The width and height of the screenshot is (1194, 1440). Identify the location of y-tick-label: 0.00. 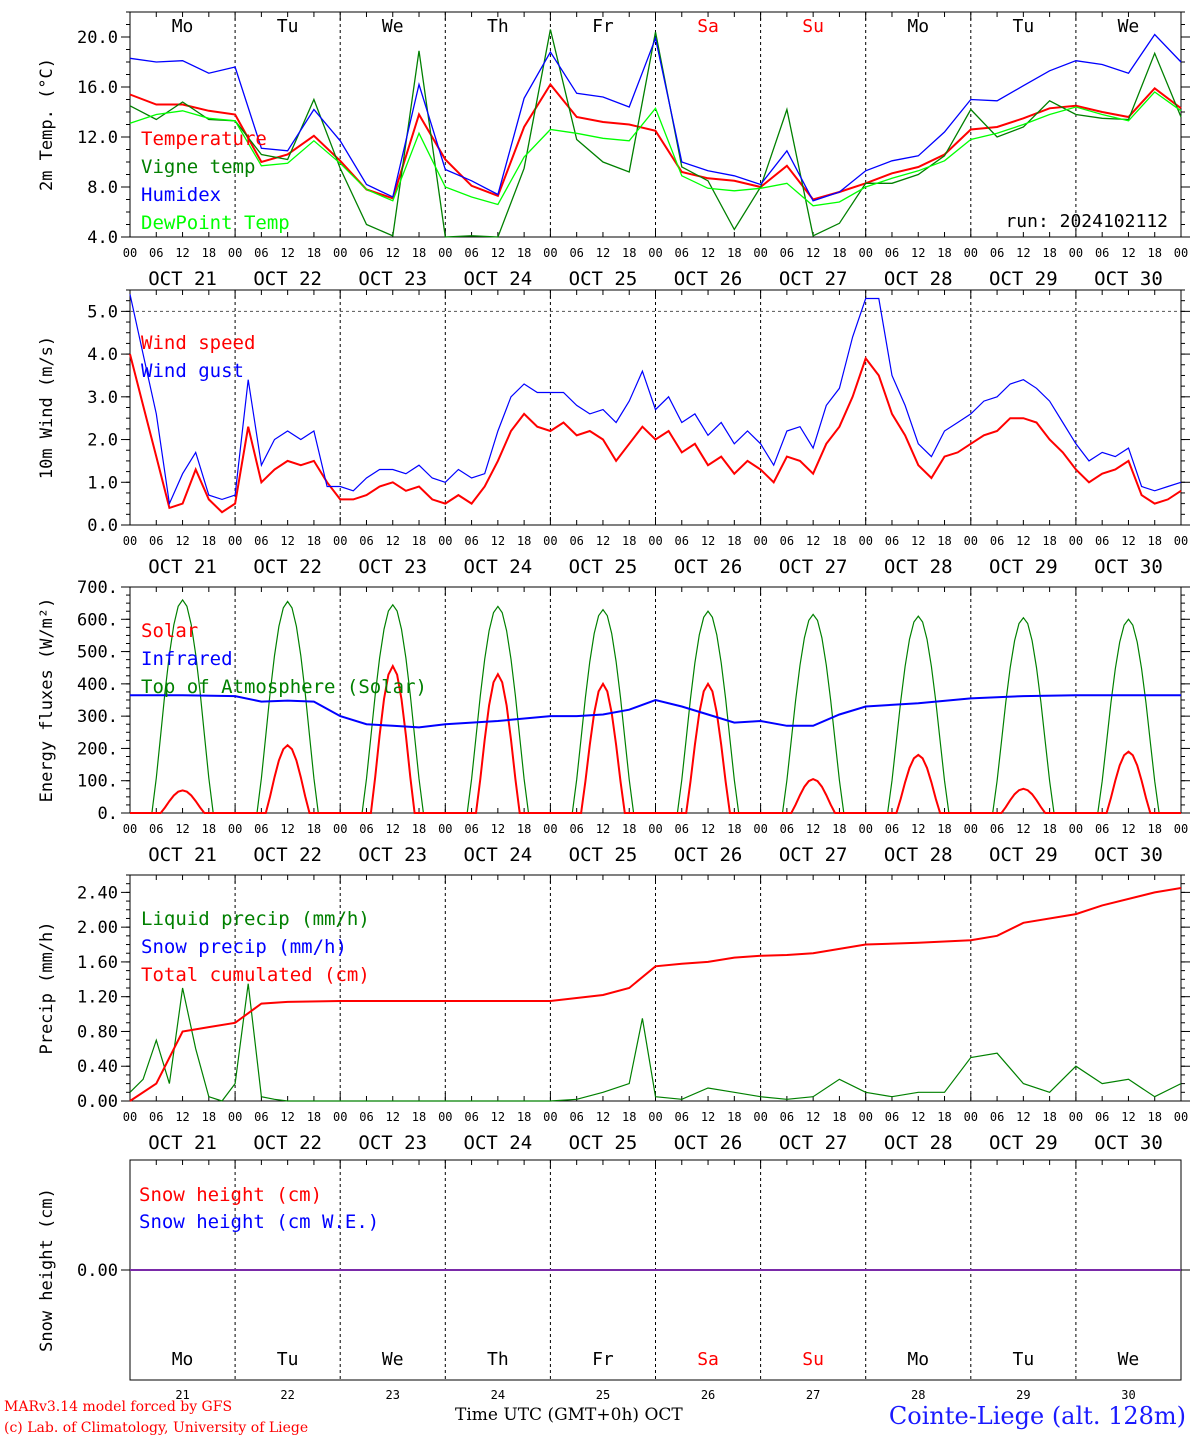
(97, 1102).